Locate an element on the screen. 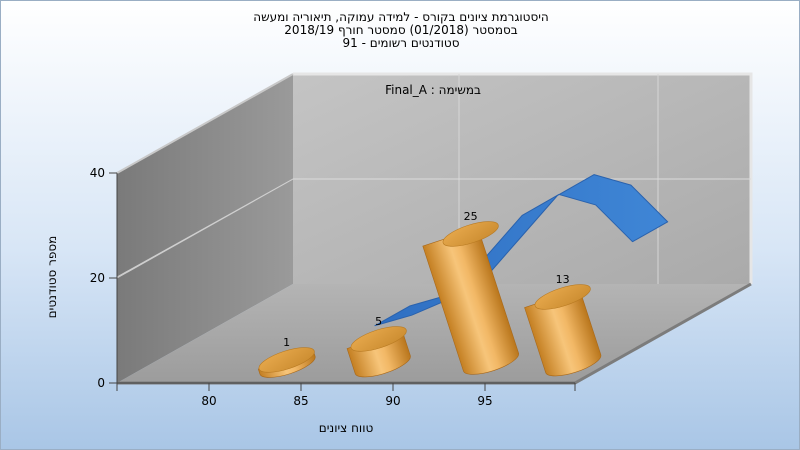 The height and width of the screenshot is (450, 800). y-tick-label-2: 40 is located at coordinates (97, 173).